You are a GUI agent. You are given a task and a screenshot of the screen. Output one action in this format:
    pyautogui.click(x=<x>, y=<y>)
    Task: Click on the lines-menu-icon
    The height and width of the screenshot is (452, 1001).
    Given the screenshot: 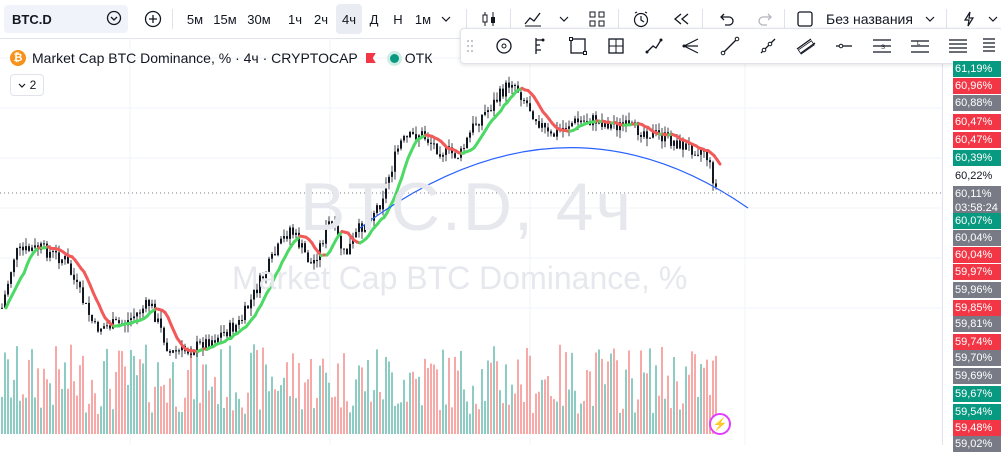 What is the action you would take?
    pyautogui.click(x=958, y=46)
    